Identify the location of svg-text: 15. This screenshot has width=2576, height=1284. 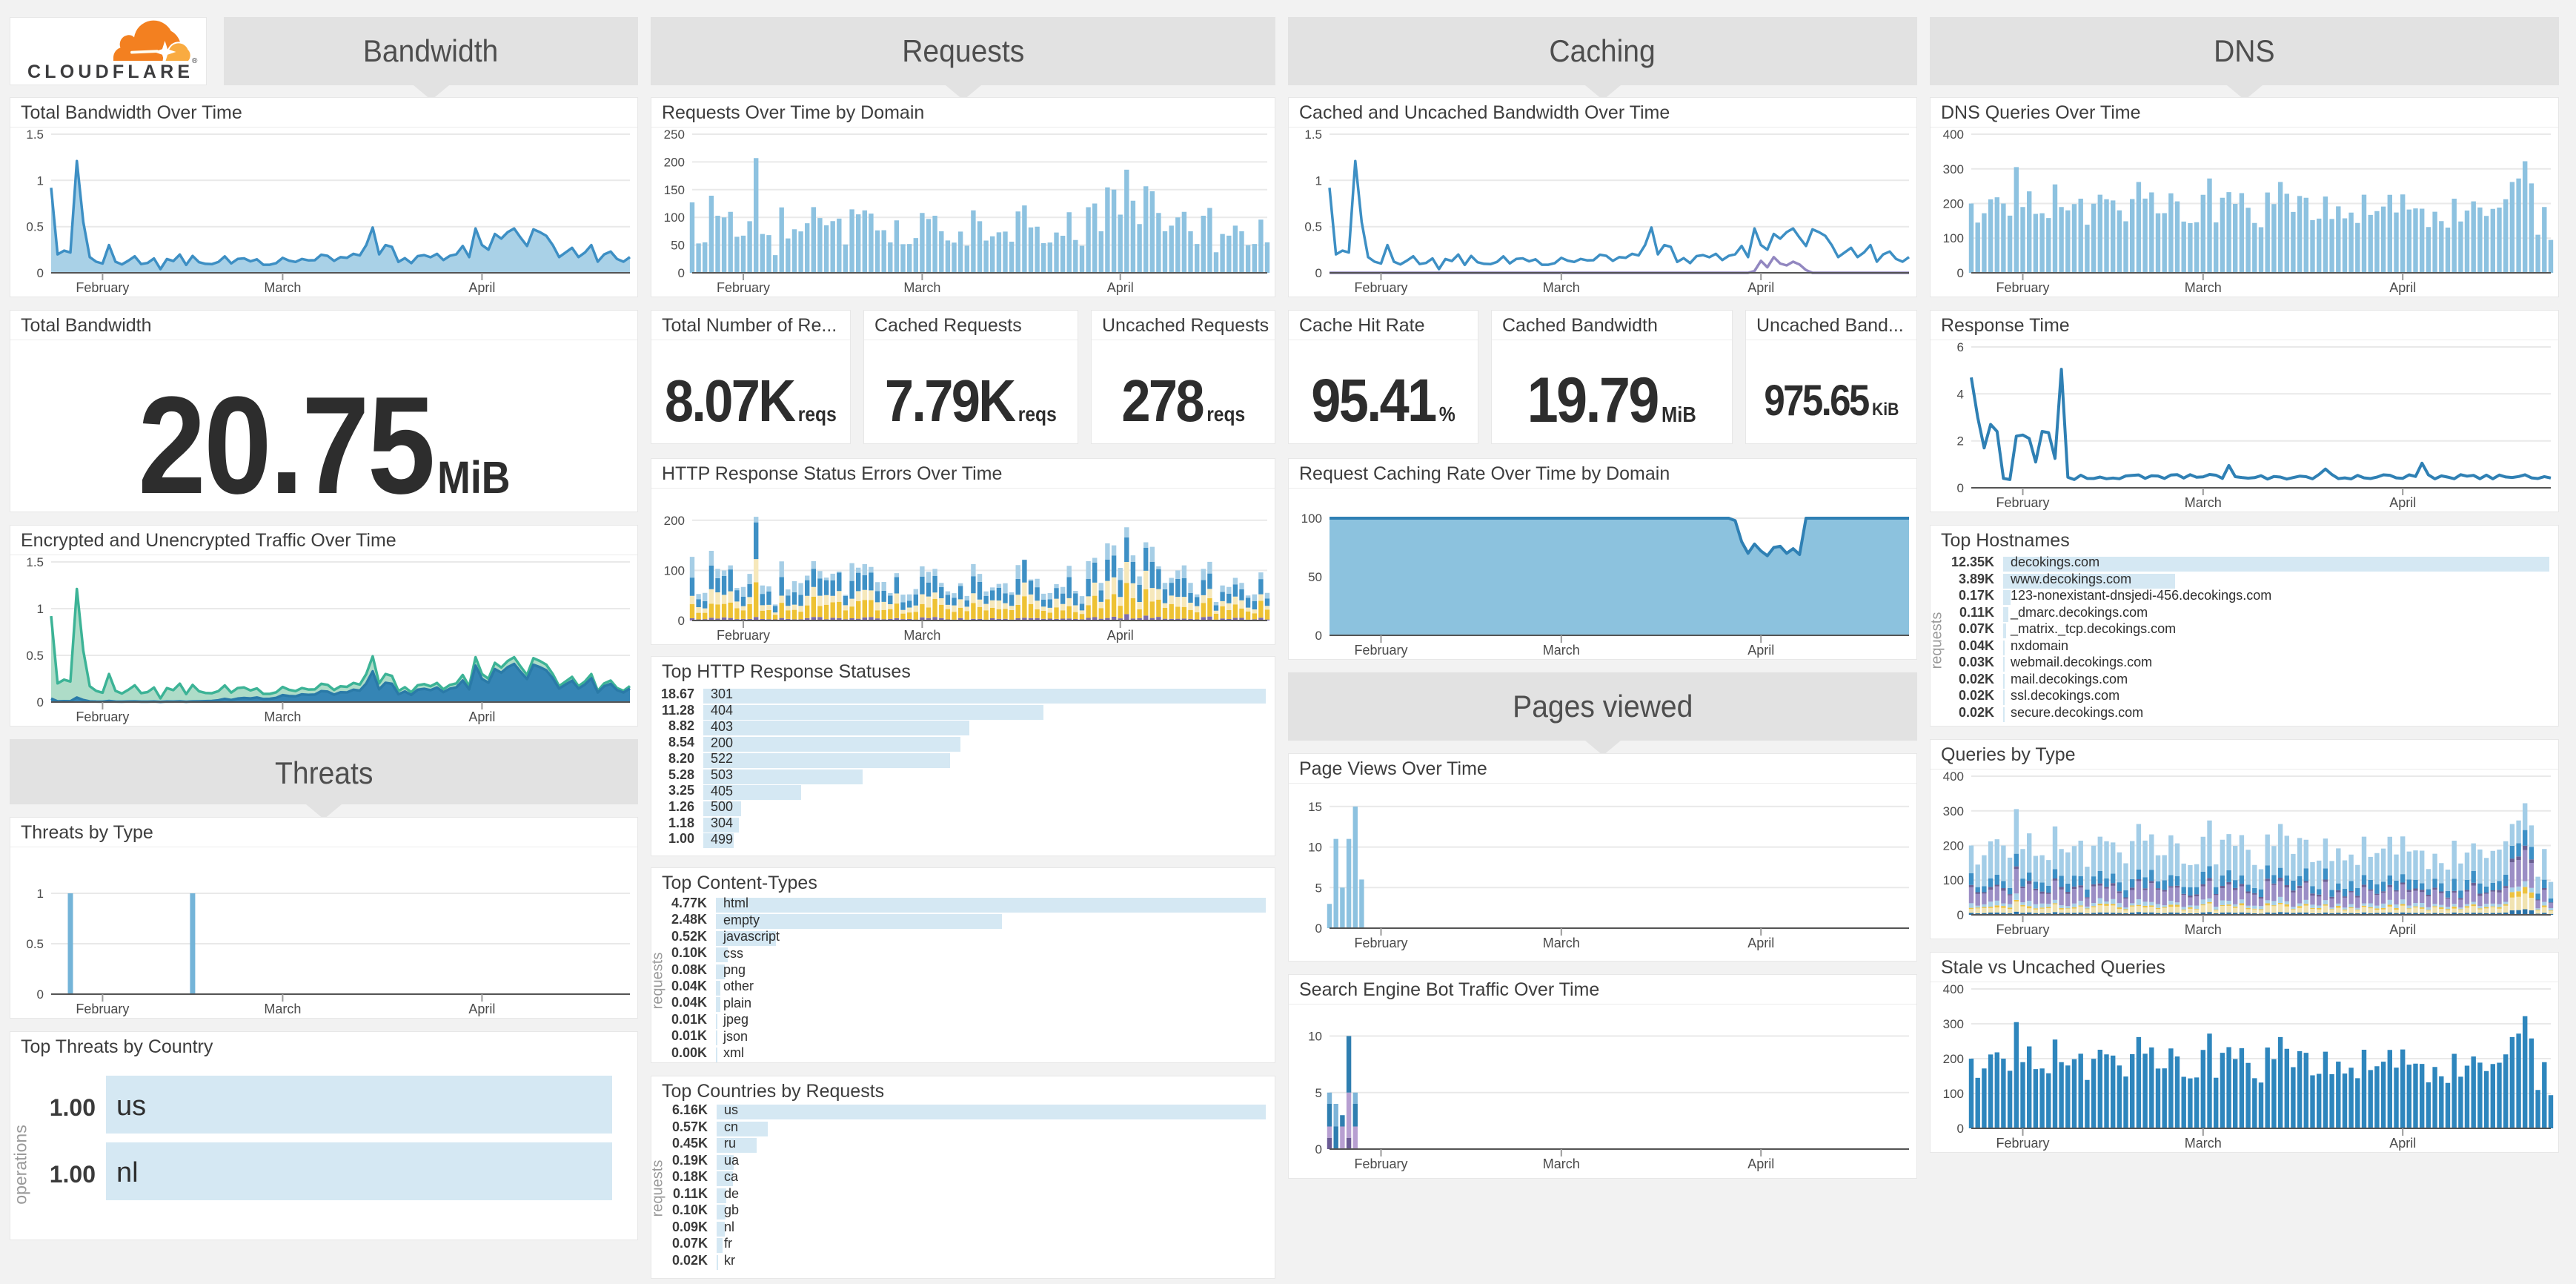
(1315, 807).